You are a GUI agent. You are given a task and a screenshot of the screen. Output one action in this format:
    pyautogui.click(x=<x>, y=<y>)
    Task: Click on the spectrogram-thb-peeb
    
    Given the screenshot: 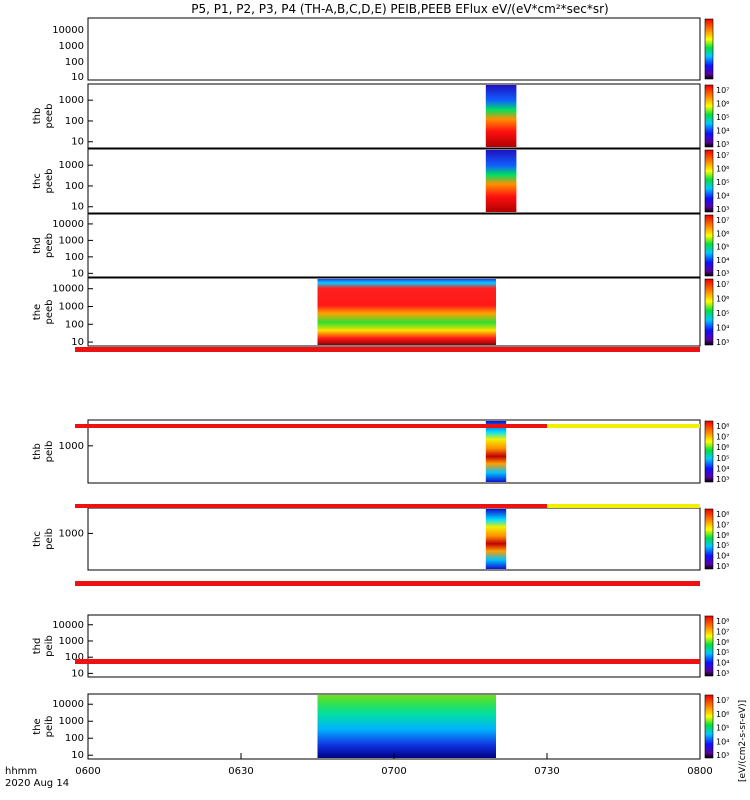 What is the action you would take?
    pyautogui.click(x=501, y=116)
    